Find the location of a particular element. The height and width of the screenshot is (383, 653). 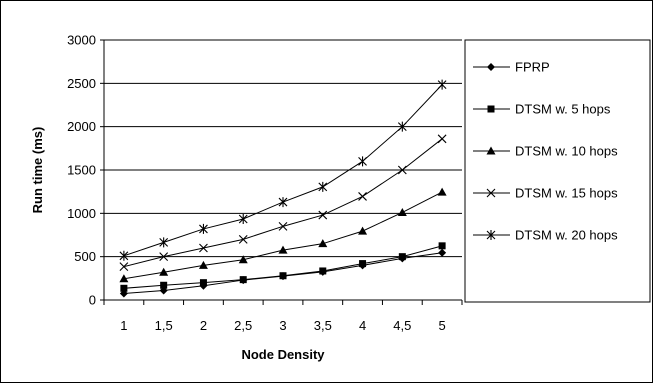

x-tick-label: 3 is located at coordinates (282, 325).